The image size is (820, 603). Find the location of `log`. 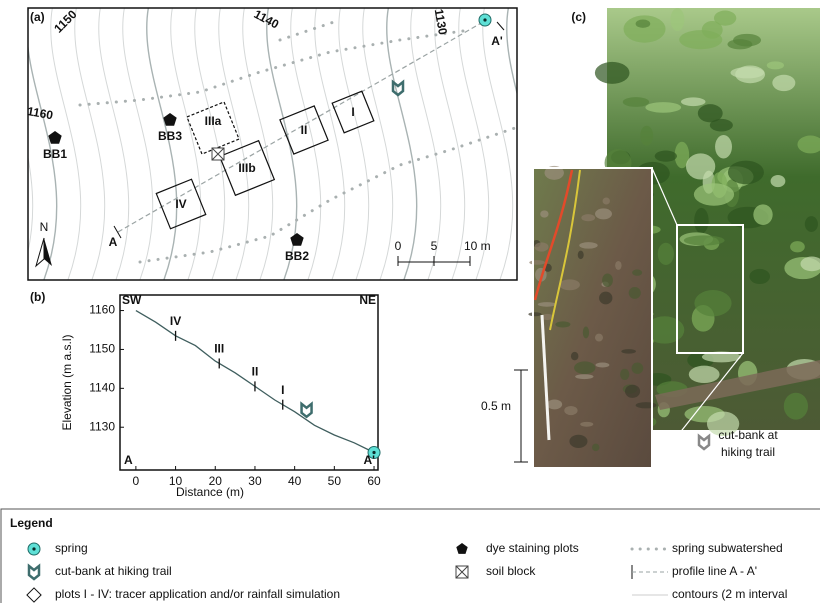

log is located at coordinates (737, 385).